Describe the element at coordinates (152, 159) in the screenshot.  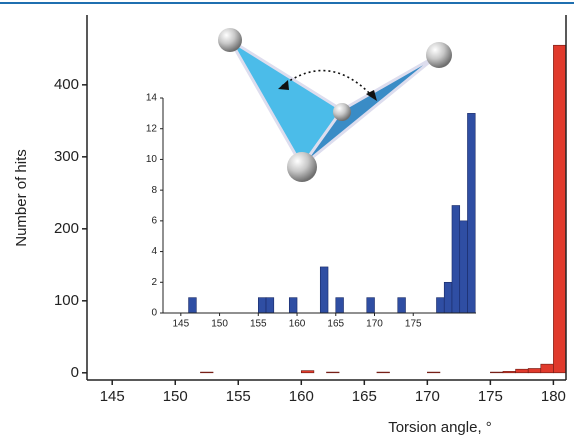
I see `y-tick-label: 10` at that location.